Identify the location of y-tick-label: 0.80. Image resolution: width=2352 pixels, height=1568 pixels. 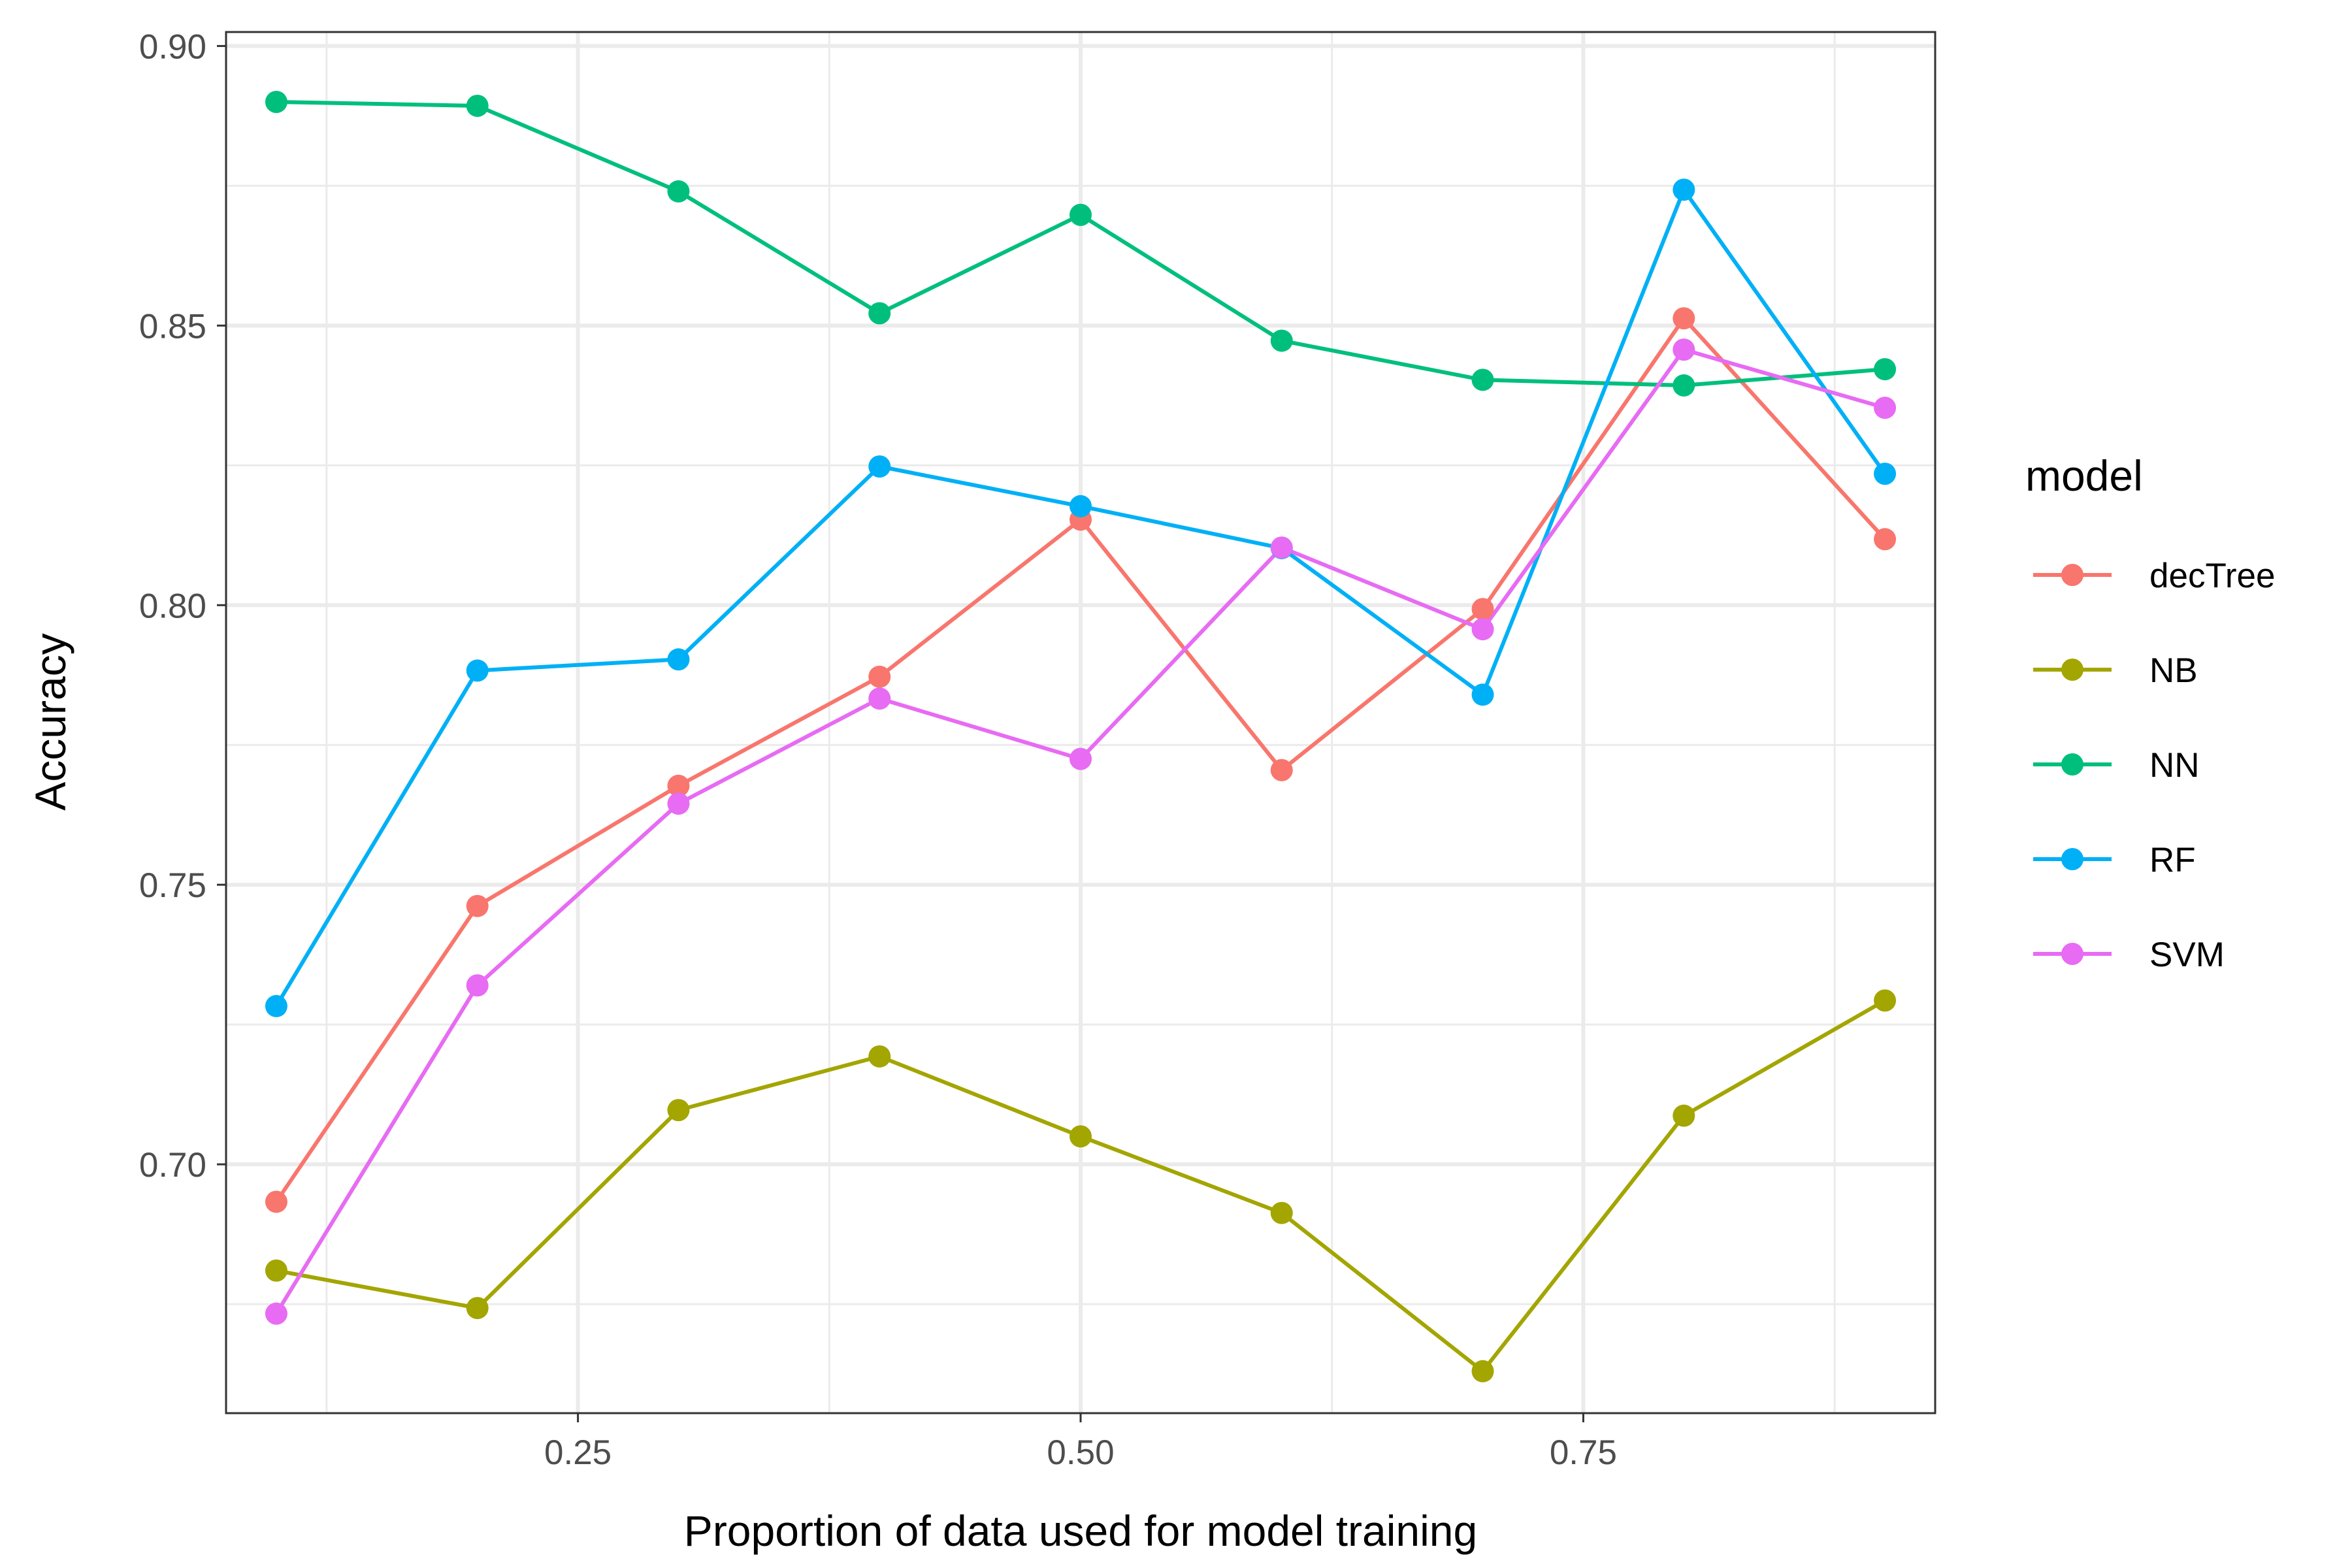
(172, 606).